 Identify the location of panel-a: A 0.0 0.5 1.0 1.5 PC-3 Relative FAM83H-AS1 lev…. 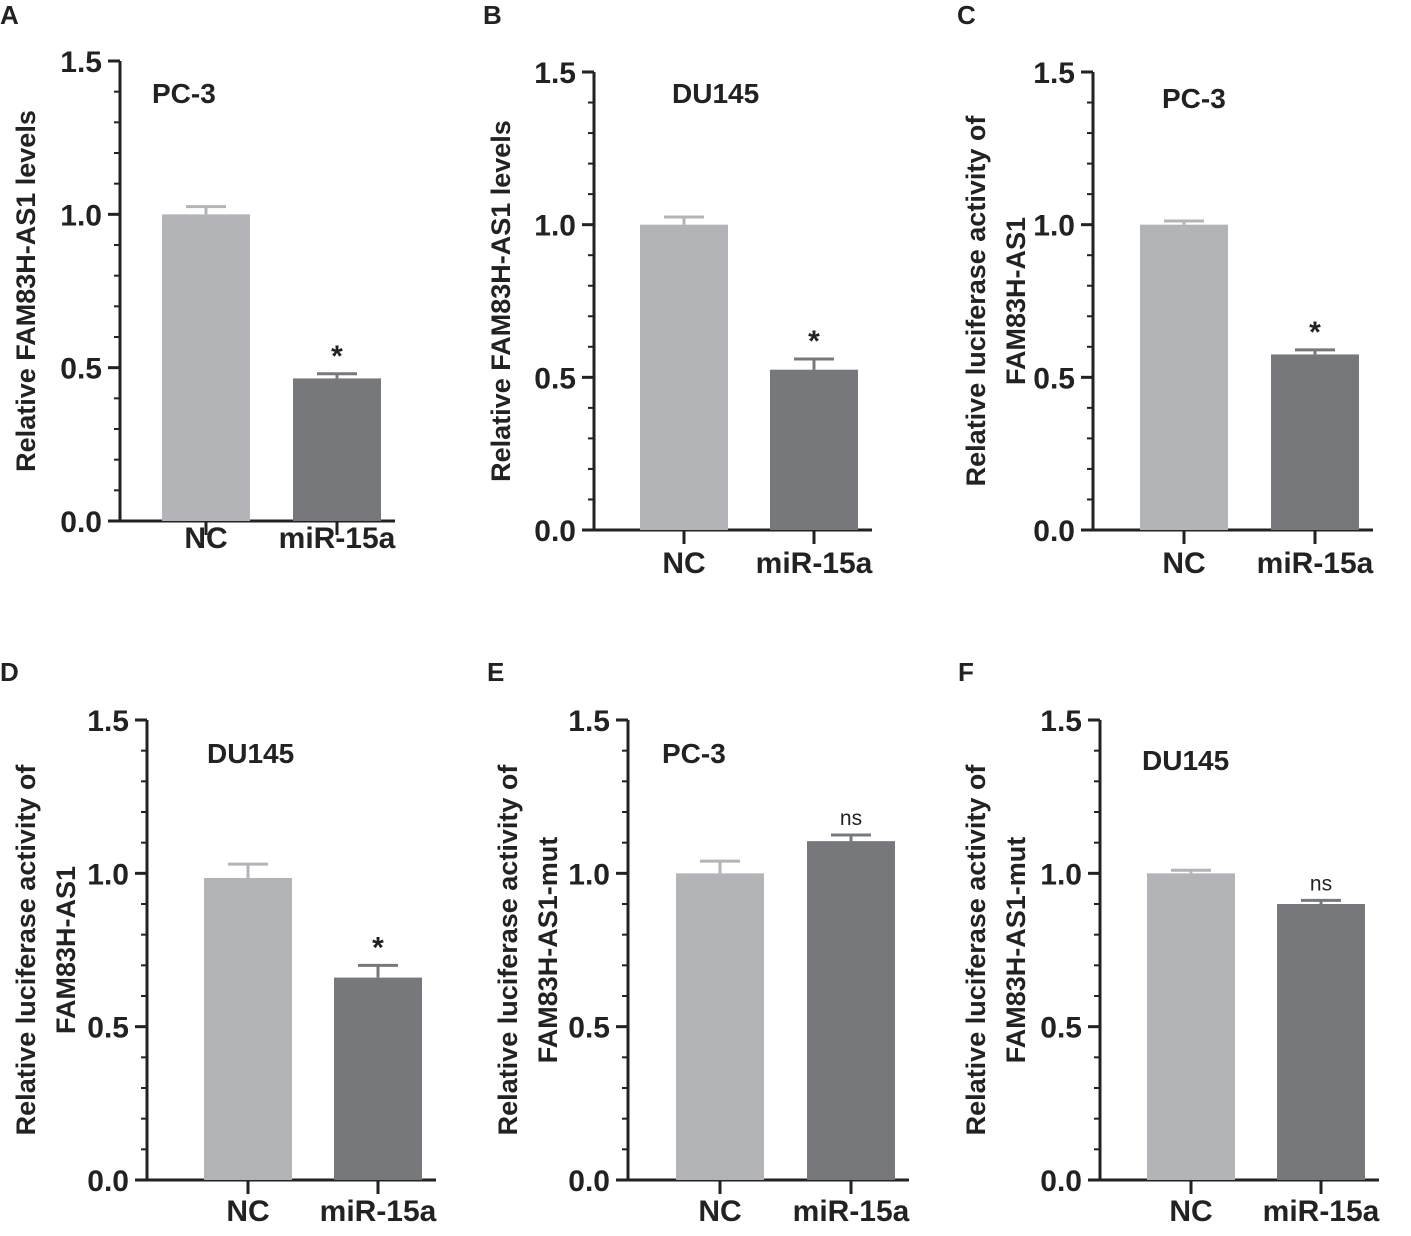
(198, 277).